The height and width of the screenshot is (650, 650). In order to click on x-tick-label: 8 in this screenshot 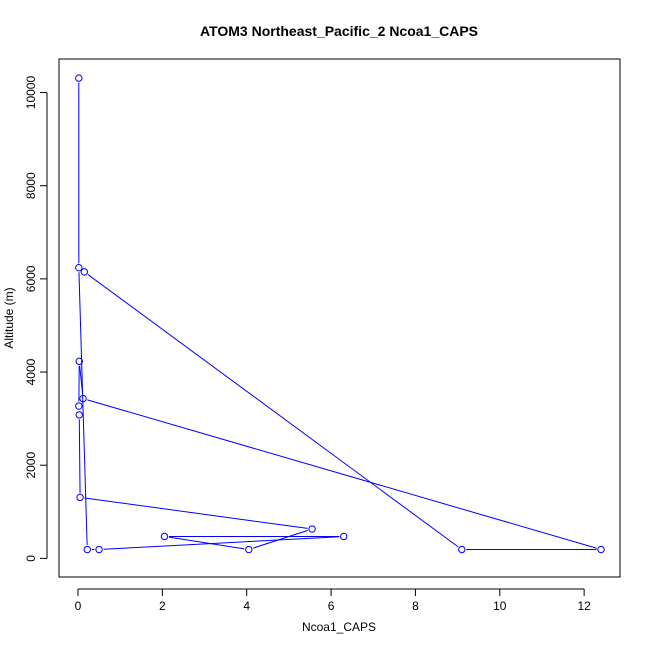, I will do `click(415, 606)`.